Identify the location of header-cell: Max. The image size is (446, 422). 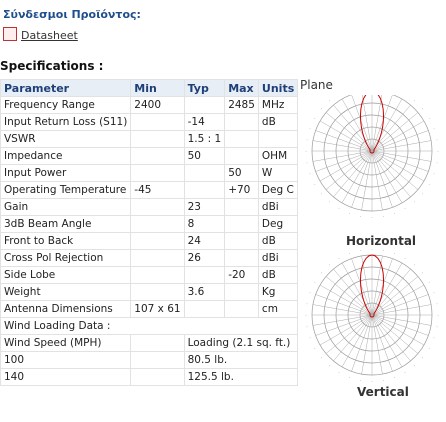
(241, 88).